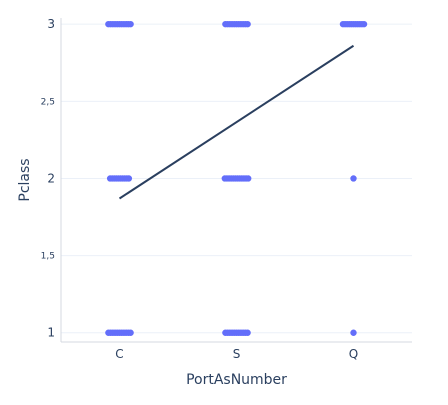 This screenshot has height=405, width=448. I want to click on y-tick-label: 3, so click(51, 24).